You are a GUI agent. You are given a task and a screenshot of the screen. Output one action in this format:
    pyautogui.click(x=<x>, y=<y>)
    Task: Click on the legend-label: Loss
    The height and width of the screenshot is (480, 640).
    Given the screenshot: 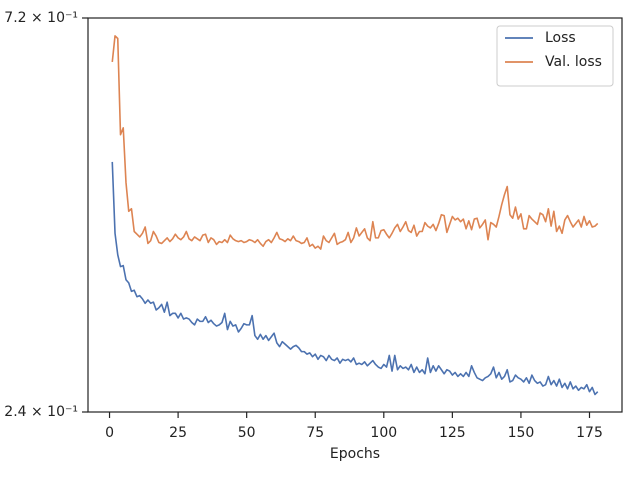 What is the action you would take?
    pyautogui.click(x=560, y=38)
    